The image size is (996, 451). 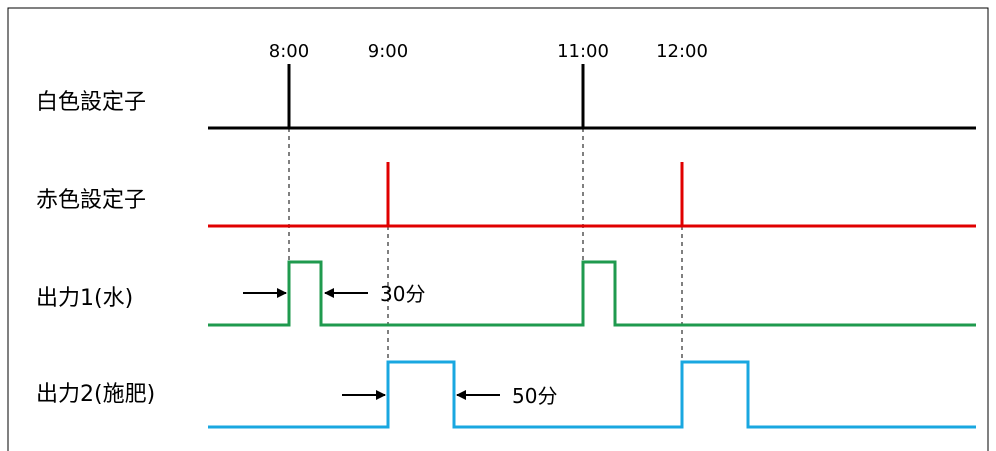 What do you see at coordinates (592, 97) in the screenshot?
I see `white-setter-signal` at bounding box center [592, 97].